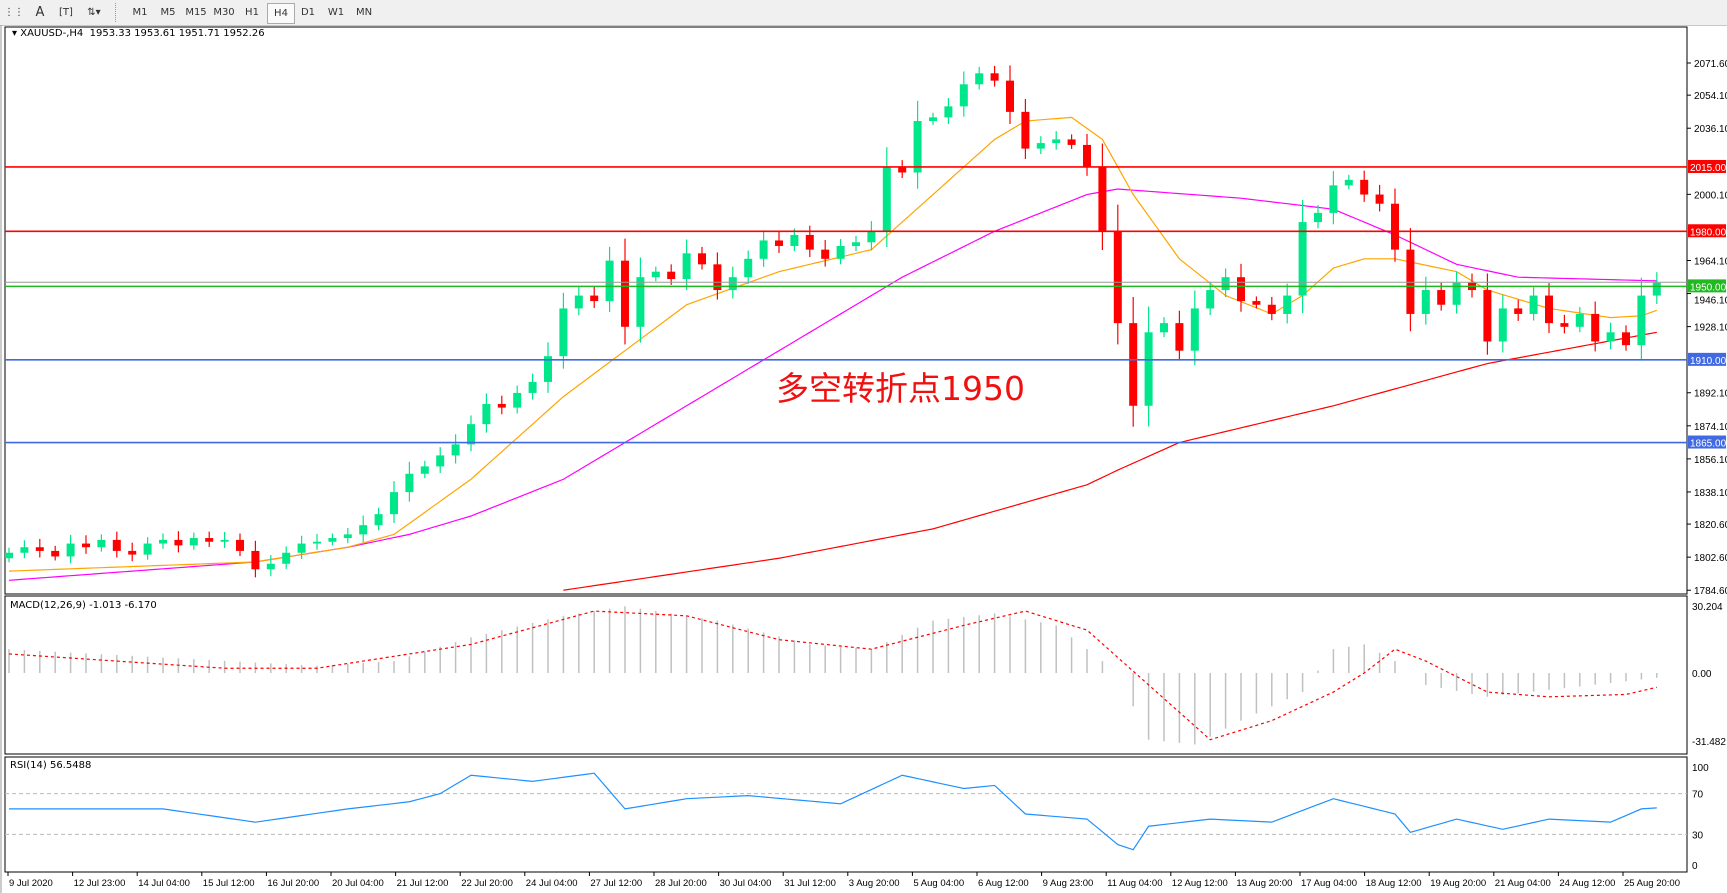 This screenshot has height=893, width=1727. Describe the element at coordinates (224, 12) in the screenshot. I see `timeframe-m30-button: M30` at that location.